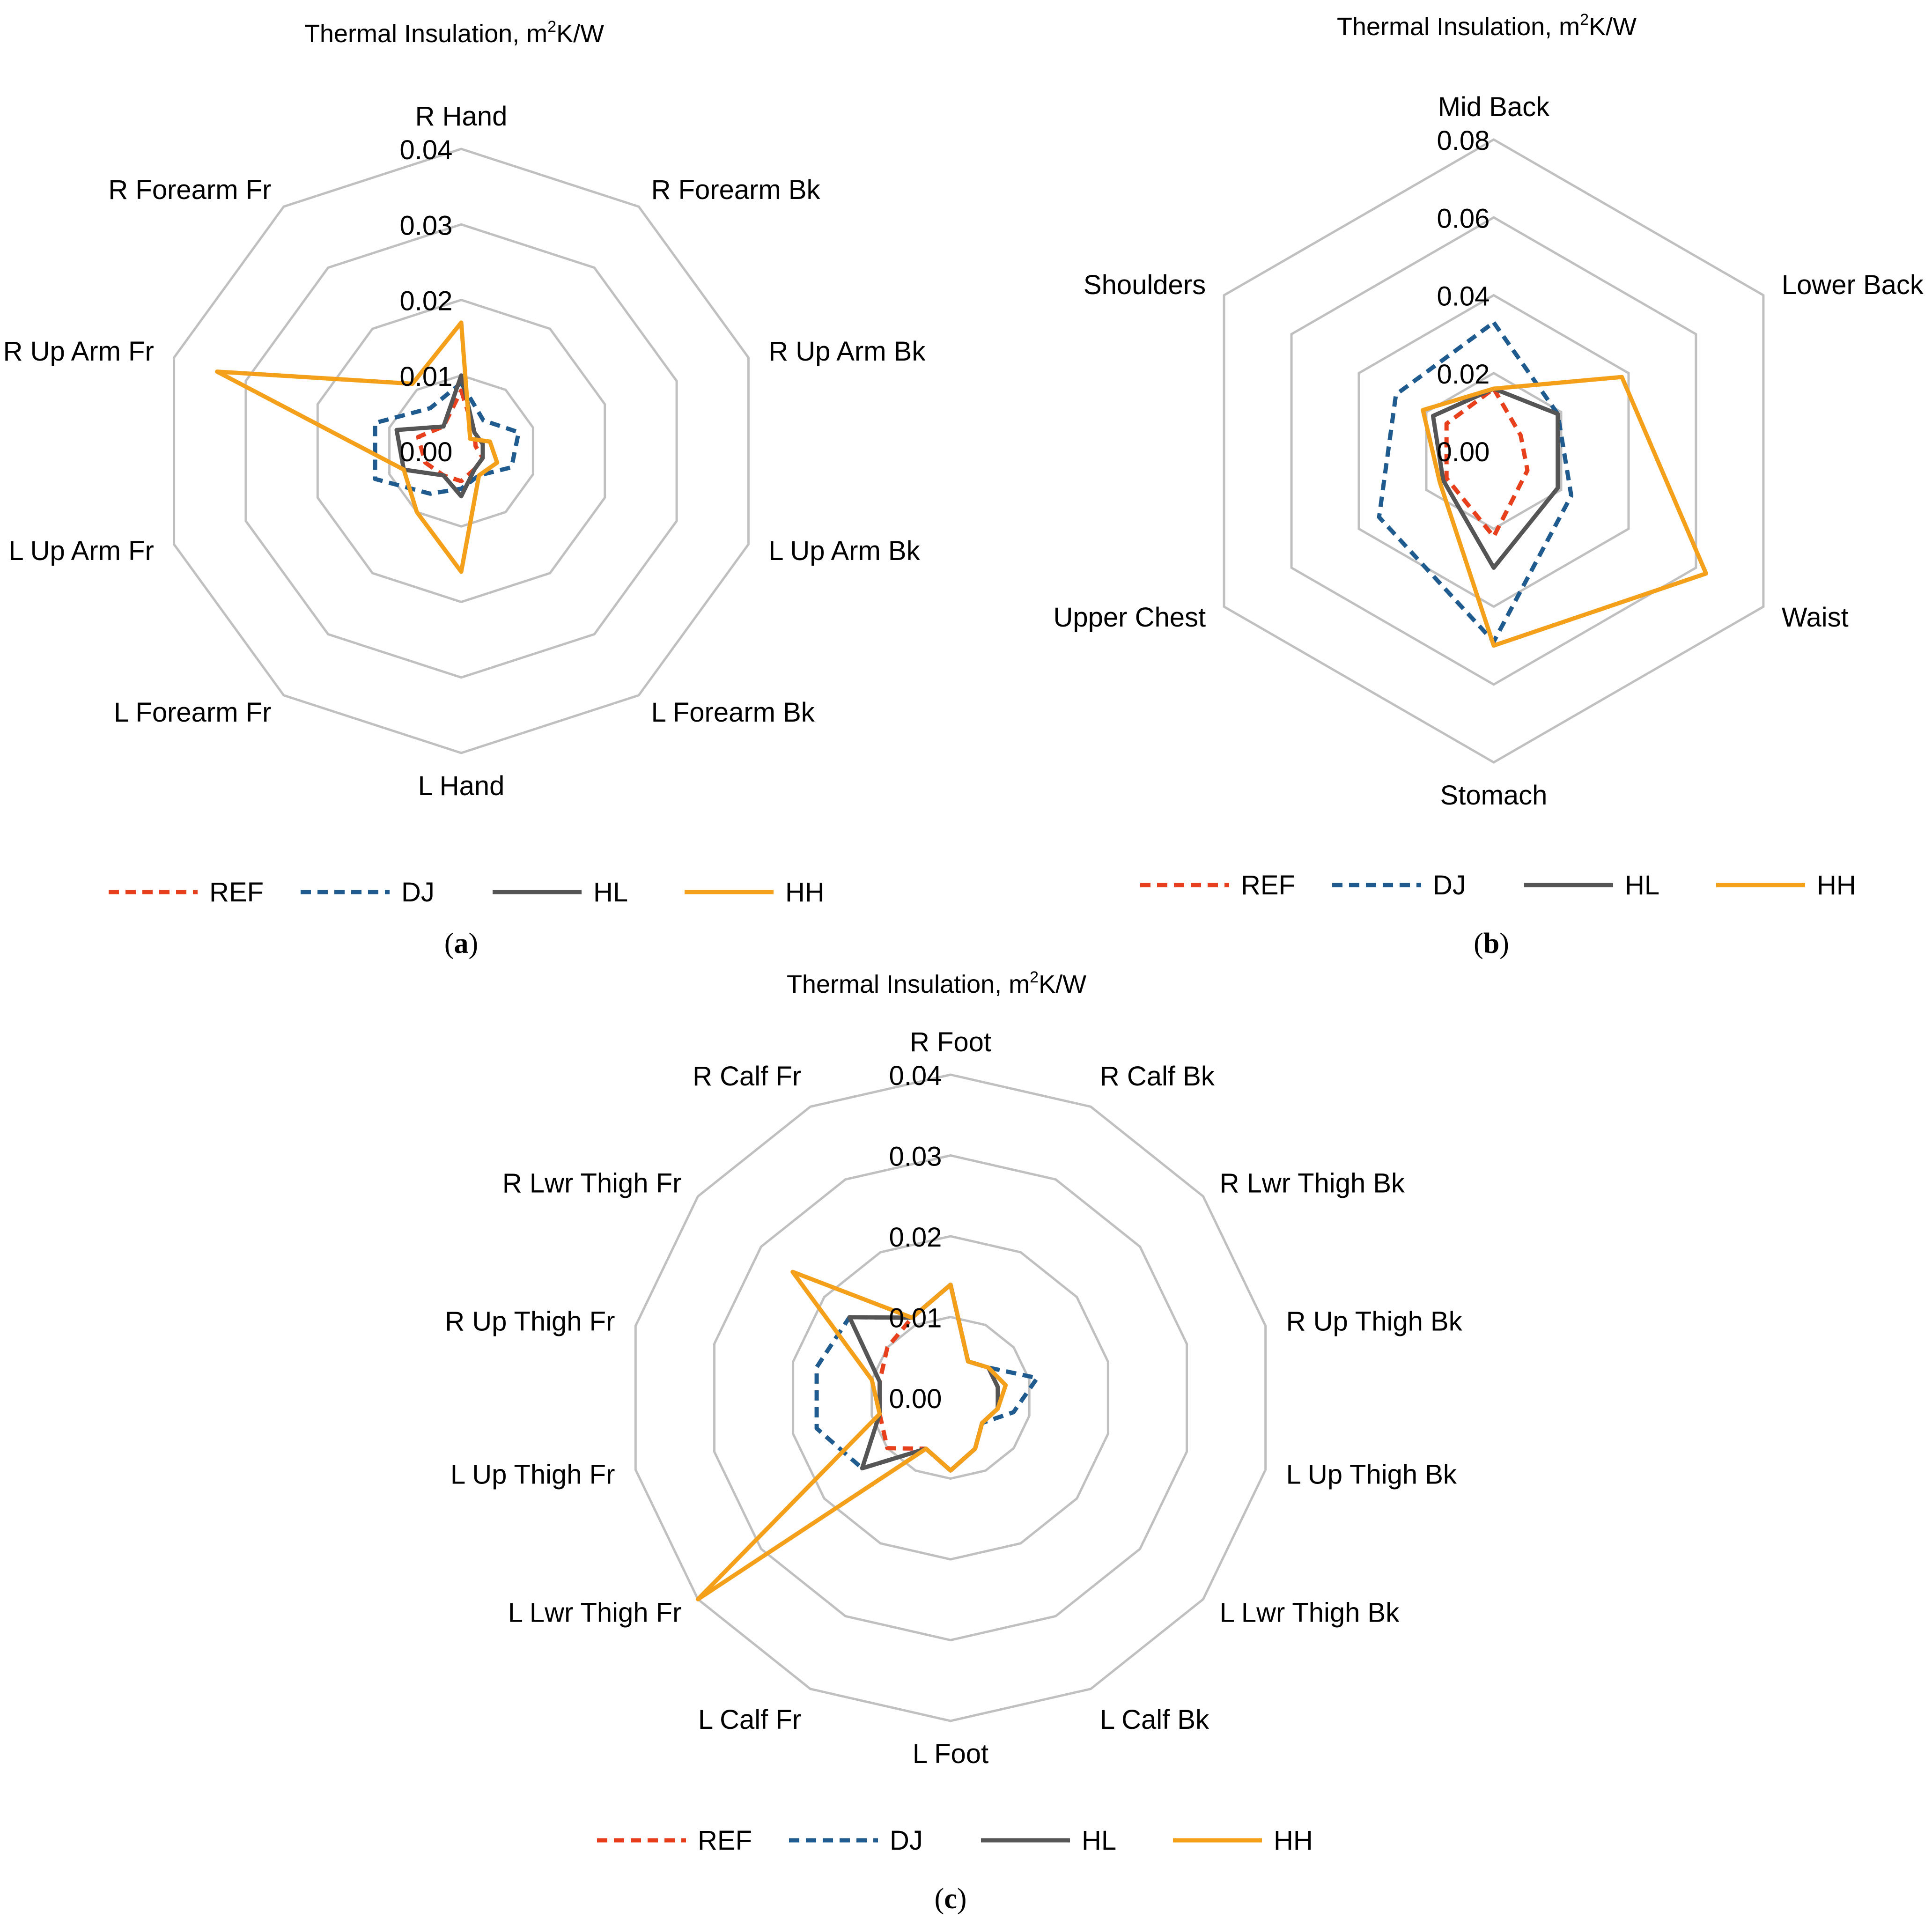 The width and height of the screenshot is (1932, 1926). Describe the element at coordinates (610, 892) in the screenshot. I see `legend-label-hl-a: HL` at that location.